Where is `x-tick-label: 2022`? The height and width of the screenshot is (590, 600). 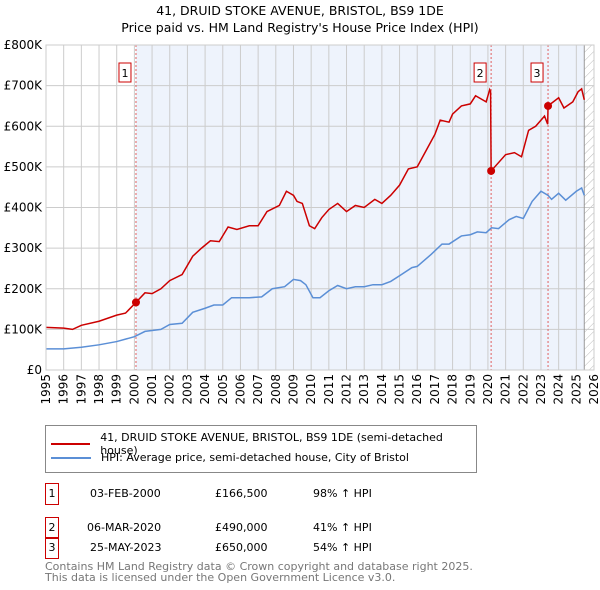 x-tick-label: 2022 is located at coordinates (523, 389).